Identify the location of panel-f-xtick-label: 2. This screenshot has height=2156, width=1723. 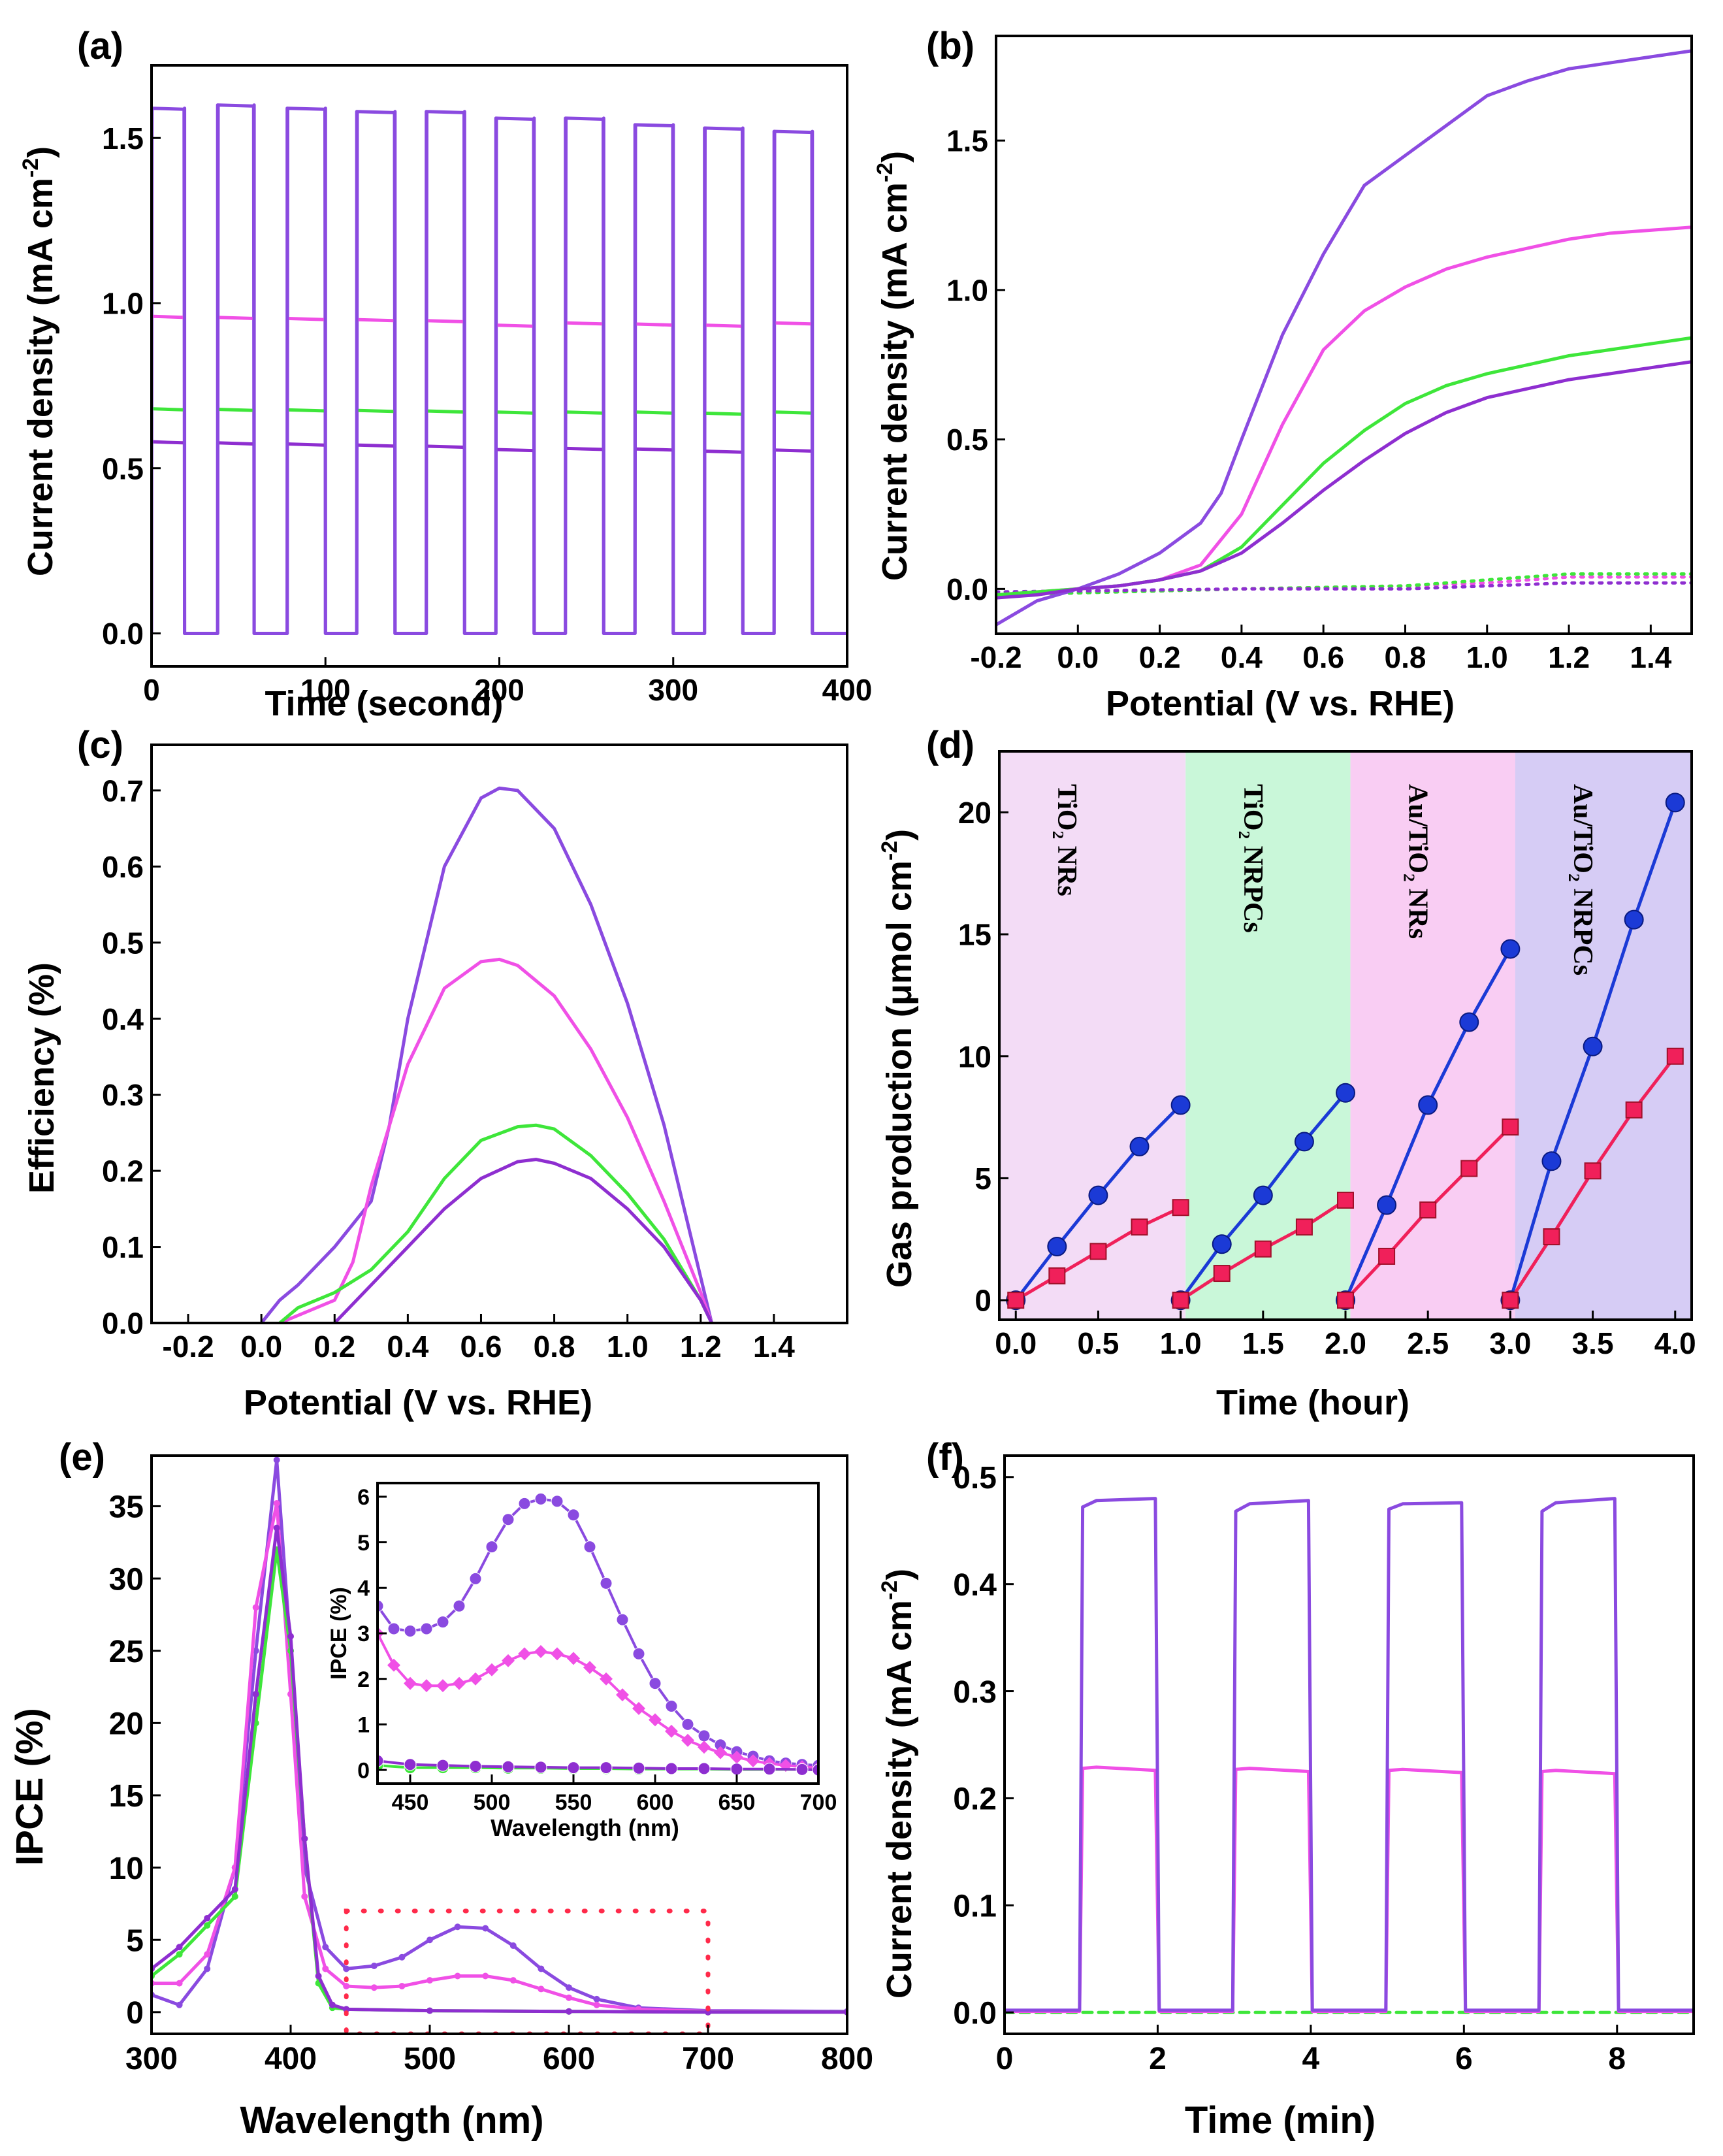
(1158, 2059).